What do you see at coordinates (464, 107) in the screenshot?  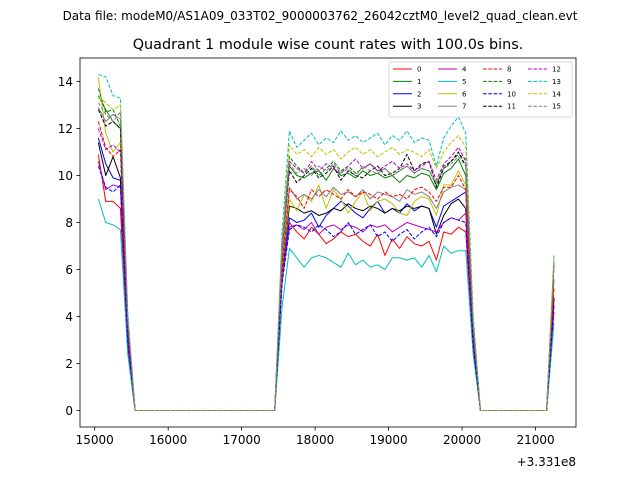 I see `legend-label-7: 7` at bounding box center [464, 107].